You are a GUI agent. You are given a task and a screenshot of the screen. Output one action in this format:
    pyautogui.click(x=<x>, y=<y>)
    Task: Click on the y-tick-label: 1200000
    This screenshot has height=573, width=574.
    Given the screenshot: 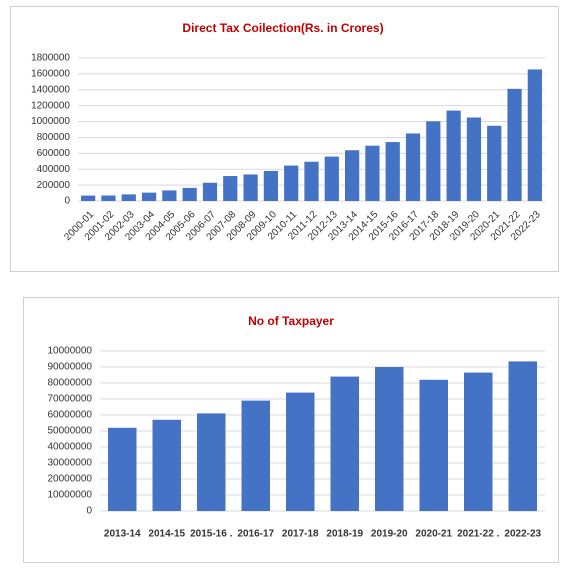 What is the action you would take?
    pyautogui.click(x=50, y=105)
    